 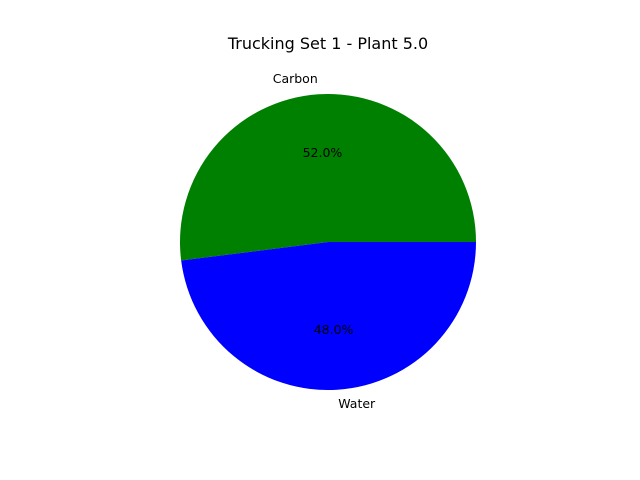 What do you see at coordinates (295, 78) in the screenshot?
I see `slice-label-carbon: Carbon` at bounding box center [295, 78].